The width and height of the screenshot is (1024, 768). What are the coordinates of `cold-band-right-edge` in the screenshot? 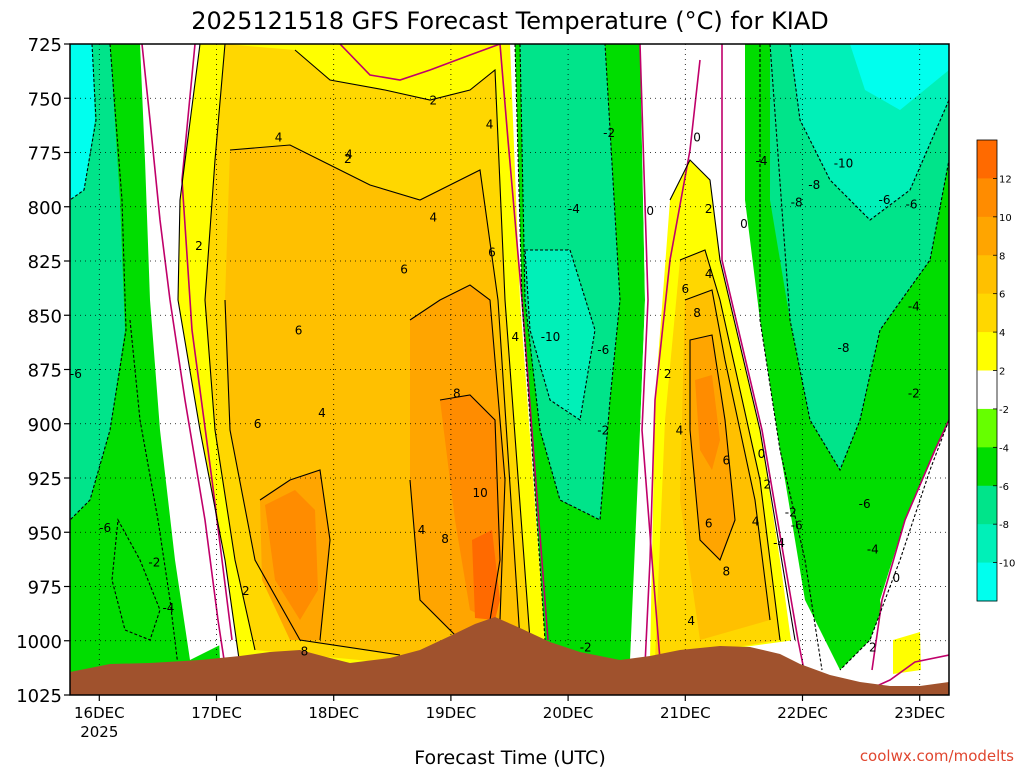 It's located at (899, 77).